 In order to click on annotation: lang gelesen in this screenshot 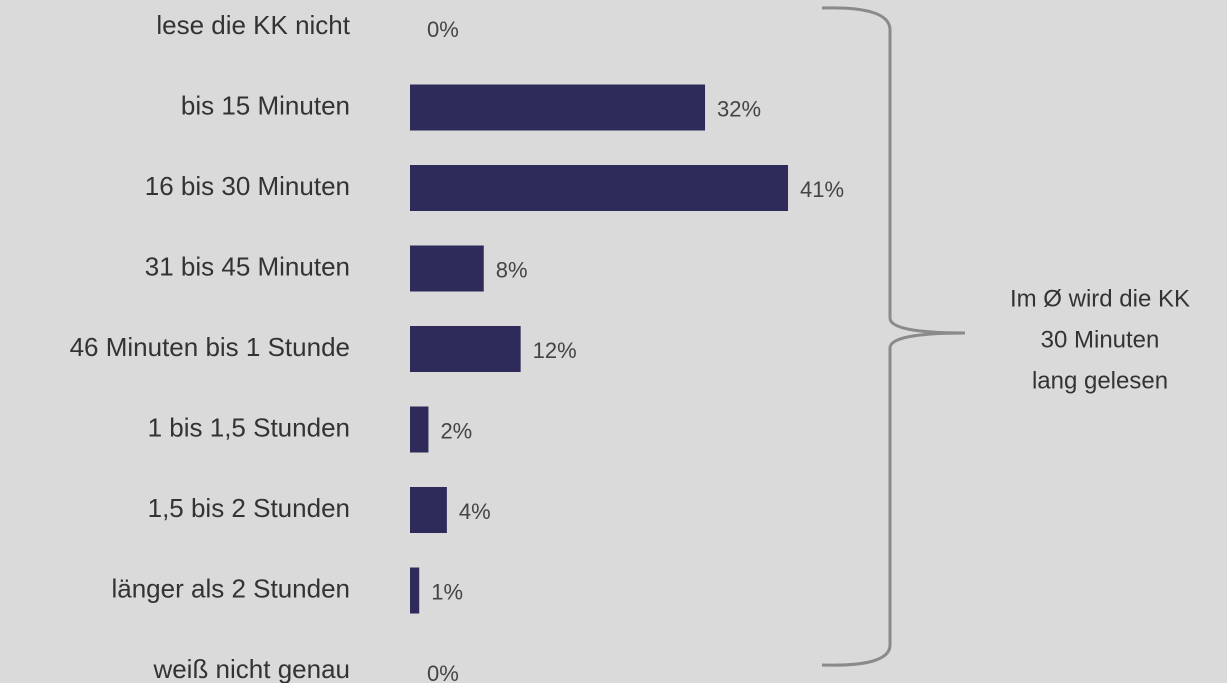, I will do `click(1100, 380)`.